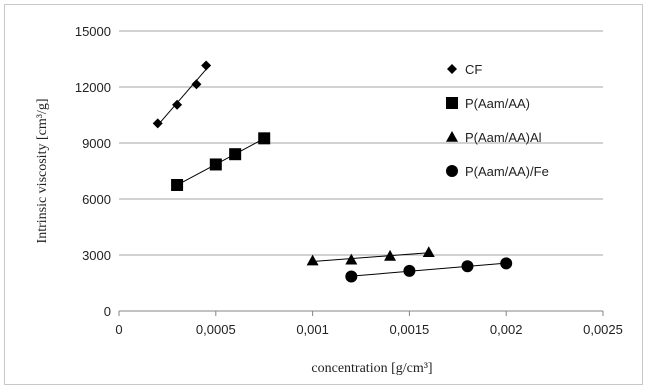 This screenshot has width=649, height=391. What do you see at coordinates (429, 269) in the screenshot?
I see `trendline-circle` at bounding box center [429, 269].